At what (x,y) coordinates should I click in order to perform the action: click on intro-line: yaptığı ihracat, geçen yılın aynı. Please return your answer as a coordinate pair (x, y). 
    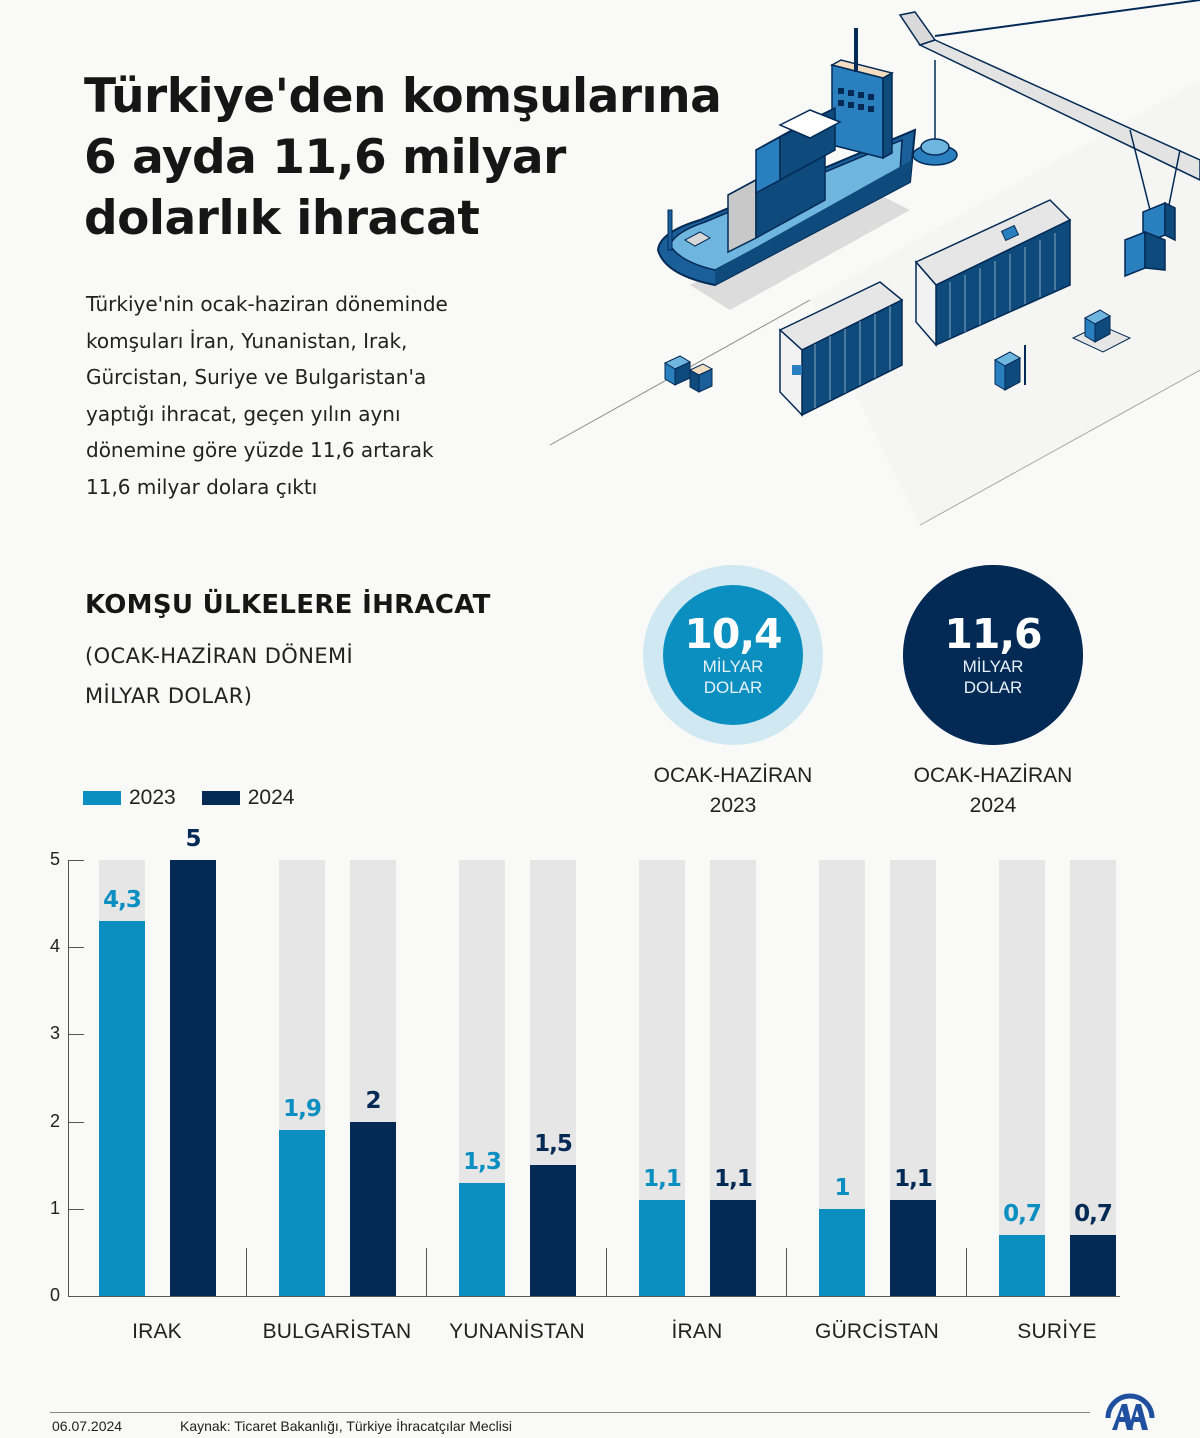
    Looking at the image, I should click on (243, 413).